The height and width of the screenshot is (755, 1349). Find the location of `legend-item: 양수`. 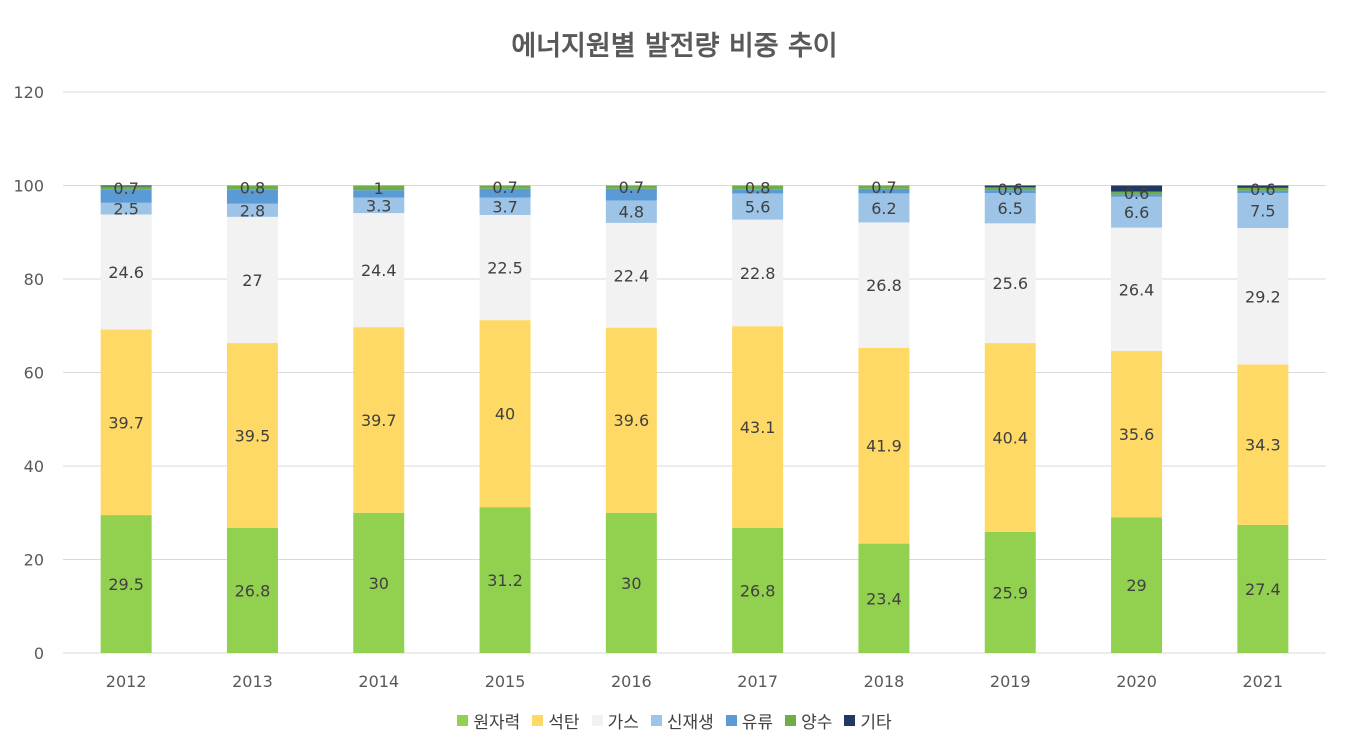

legend-item: 양수 is located at coordinates (808, 720).